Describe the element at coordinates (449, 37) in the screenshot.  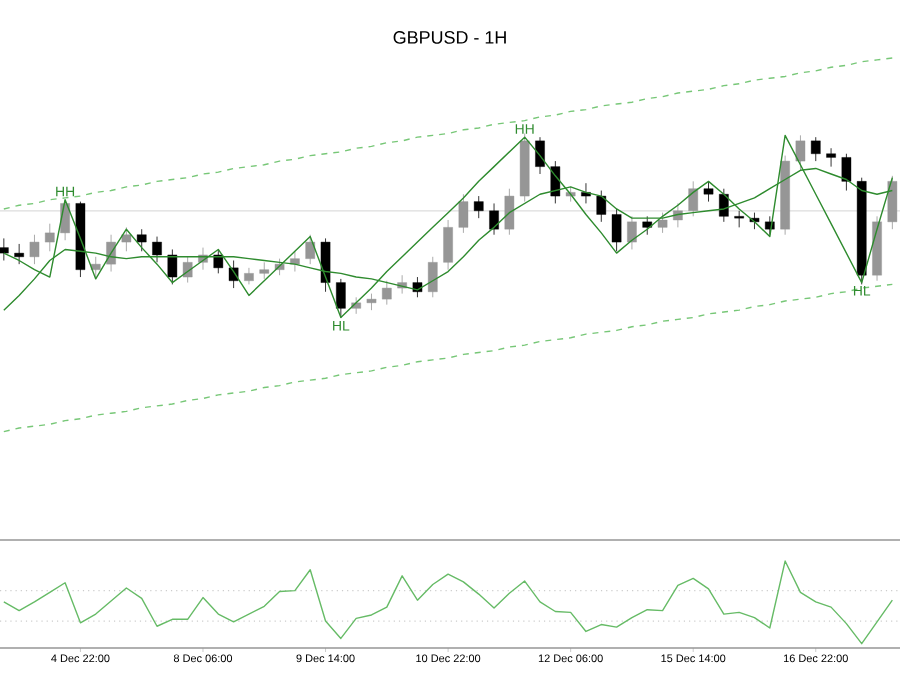
I see `chart-title: GBPUSD - 1H` at that location.